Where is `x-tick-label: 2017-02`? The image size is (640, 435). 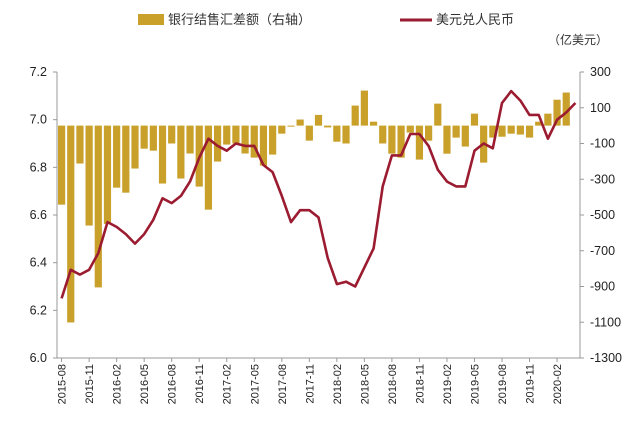 x-tick-label: 2017-02 is located at coordinates (228, 384).